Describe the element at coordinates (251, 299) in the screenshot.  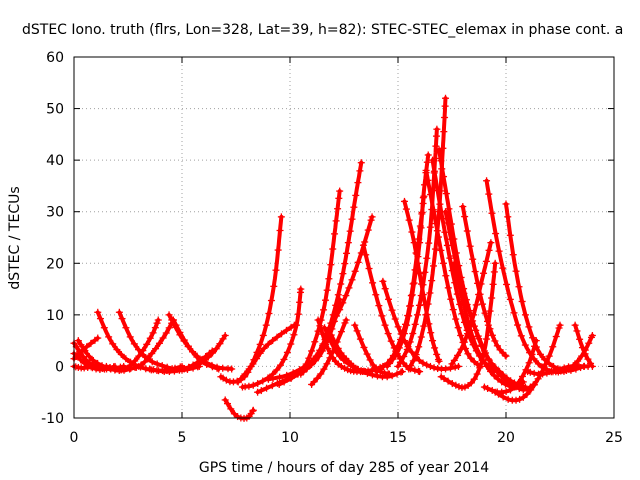
I see `series-arc14` at that location.